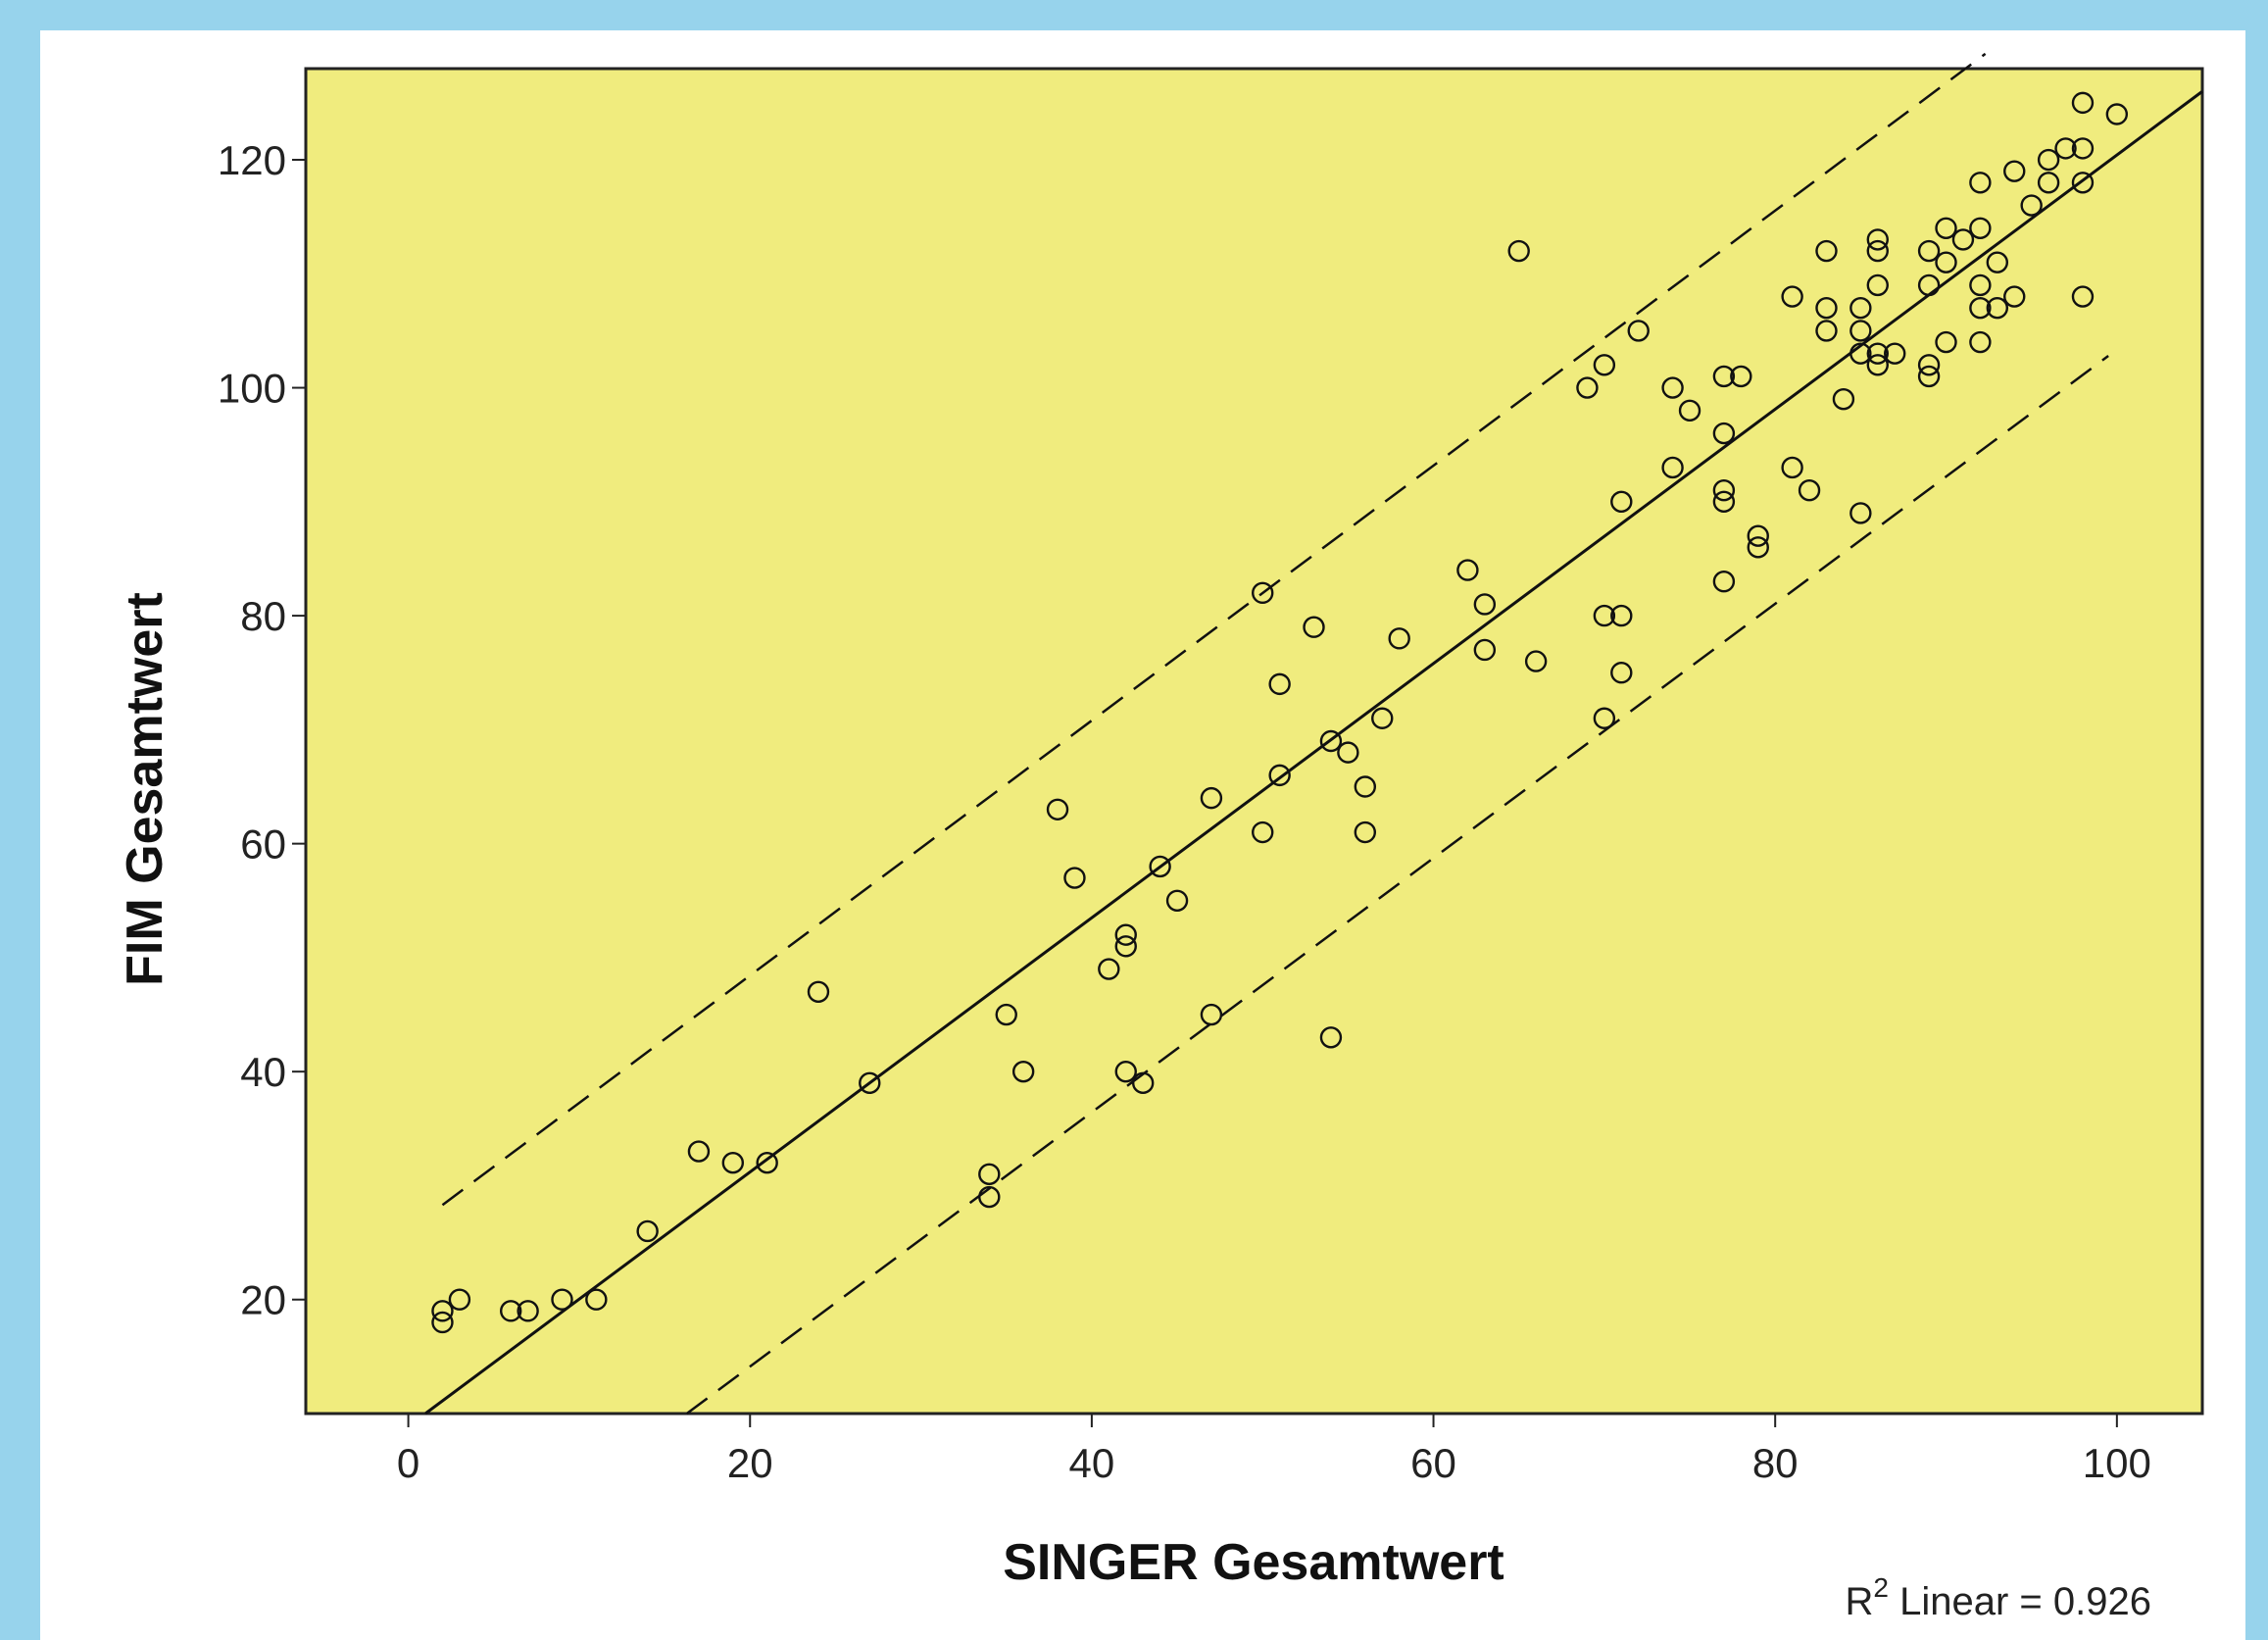 This screenshot has height=1640, width=2268. Describe the element at coordinates (263, 844) in the screenshot. I see `y-tick-label-60: 60` at that location.